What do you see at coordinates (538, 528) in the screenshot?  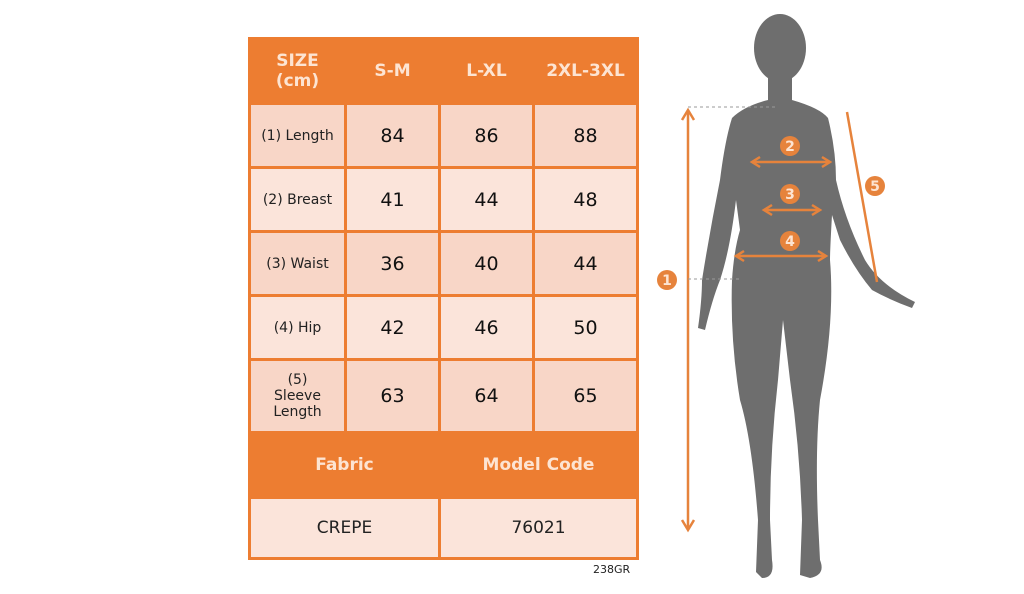 I see `model-code-value: 76021` at bounding box center [538, 528].